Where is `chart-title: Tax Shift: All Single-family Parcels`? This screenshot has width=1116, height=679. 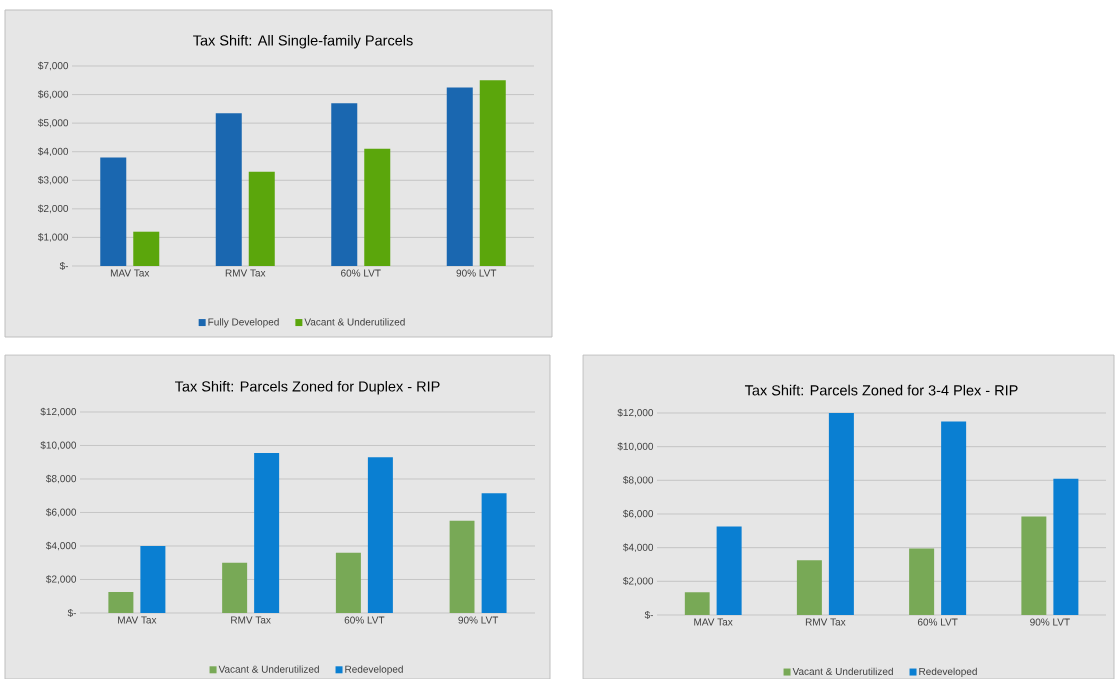
chart-title: Tax Shift: All Single-family Parcels is located at coordinates (303, 41).